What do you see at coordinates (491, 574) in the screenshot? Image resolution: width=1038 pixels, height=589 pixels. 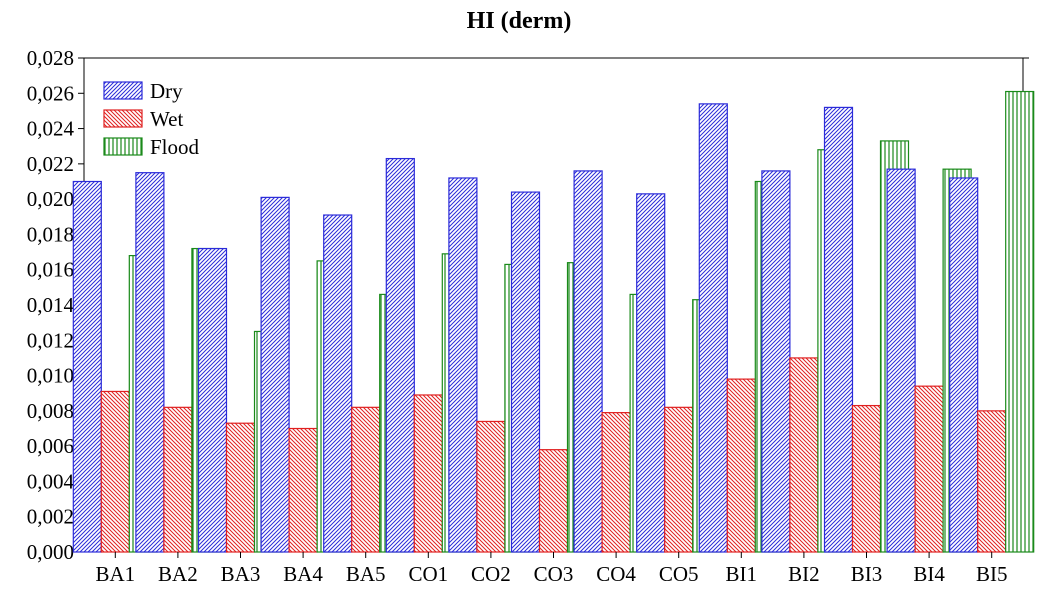 I see `x-tick-label: CO2` at bounding box center [491, 574].